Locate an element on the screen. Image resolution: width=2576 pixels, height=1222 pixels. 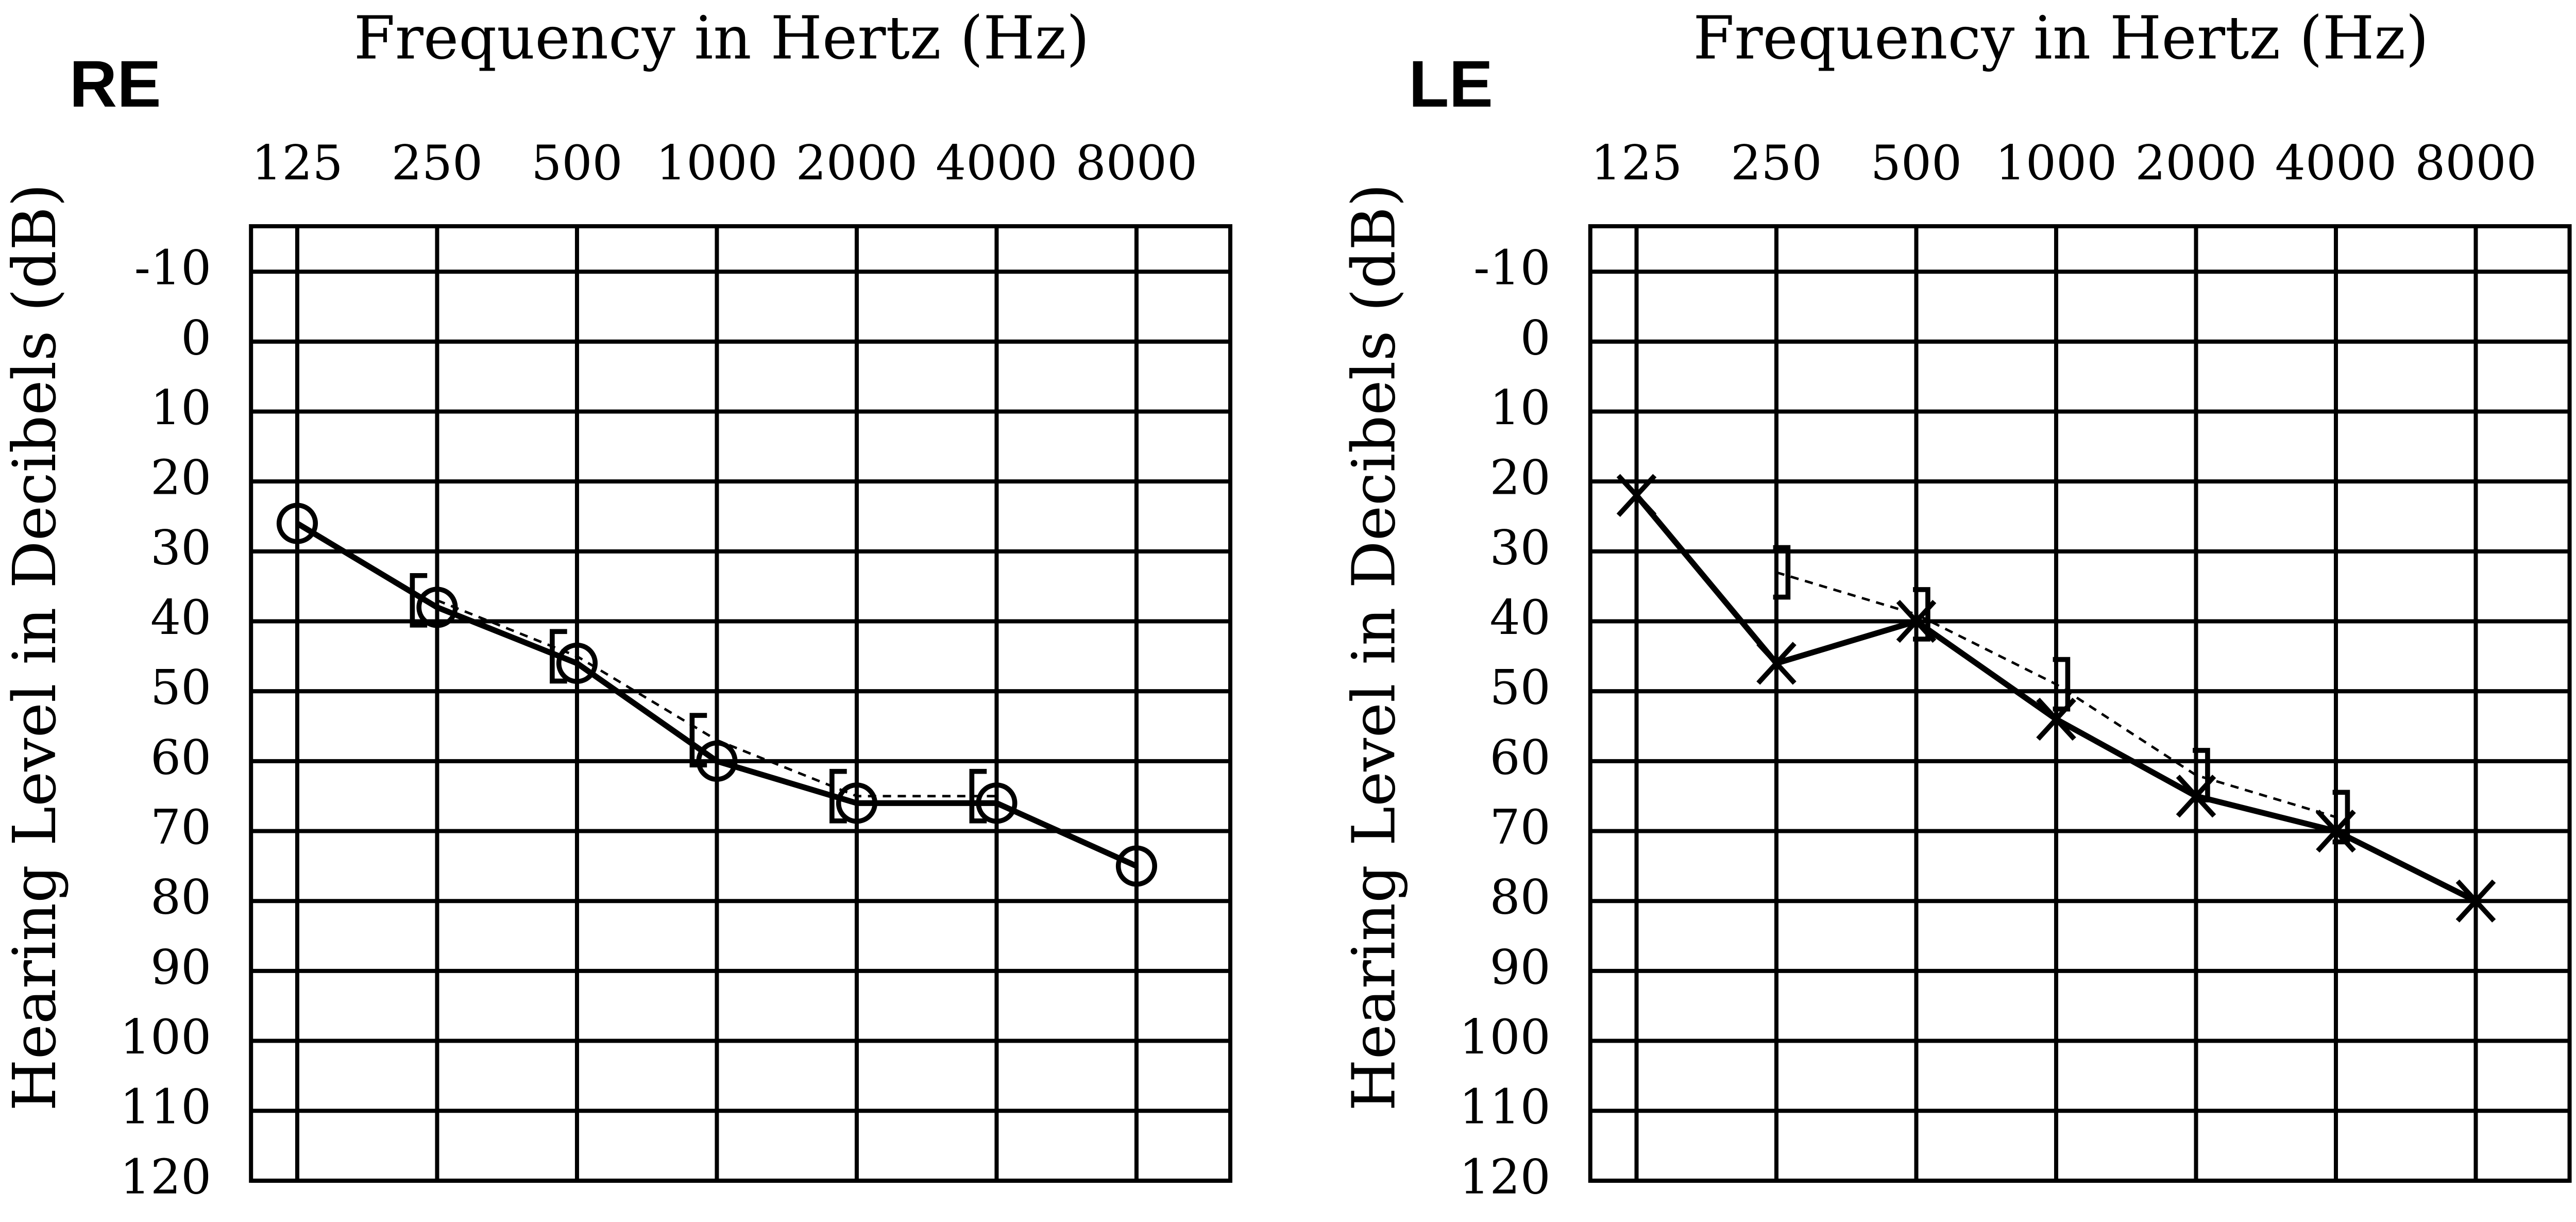
ear-label: LE is located at coordinates (1451, 84).